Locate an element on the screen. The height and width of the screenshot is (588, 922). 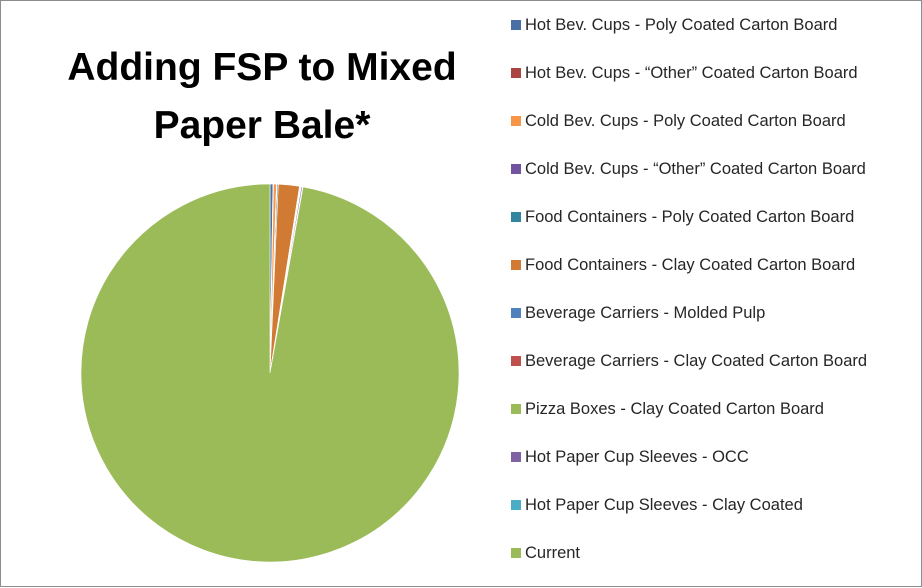
legend-label: Pizza Boxes - Clay Coated Carton Board is located at coordinates (674, 409).